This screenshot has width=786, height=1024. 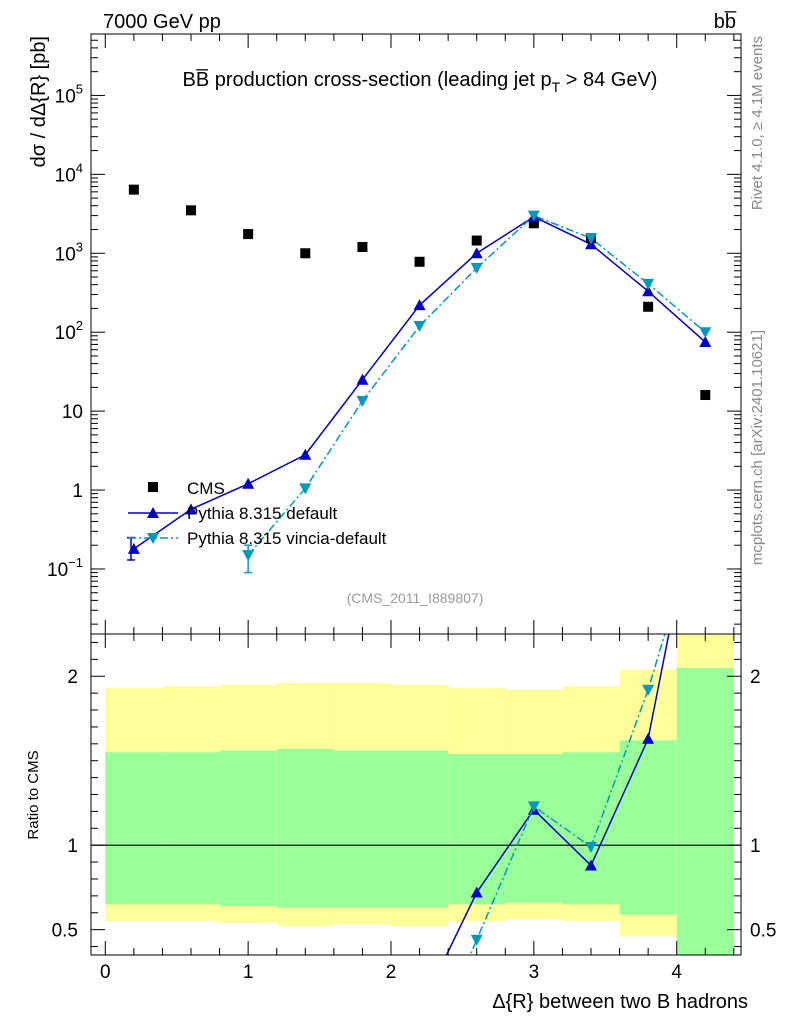 I want to click on main-title-sub: T, so click(x=556, y=87).